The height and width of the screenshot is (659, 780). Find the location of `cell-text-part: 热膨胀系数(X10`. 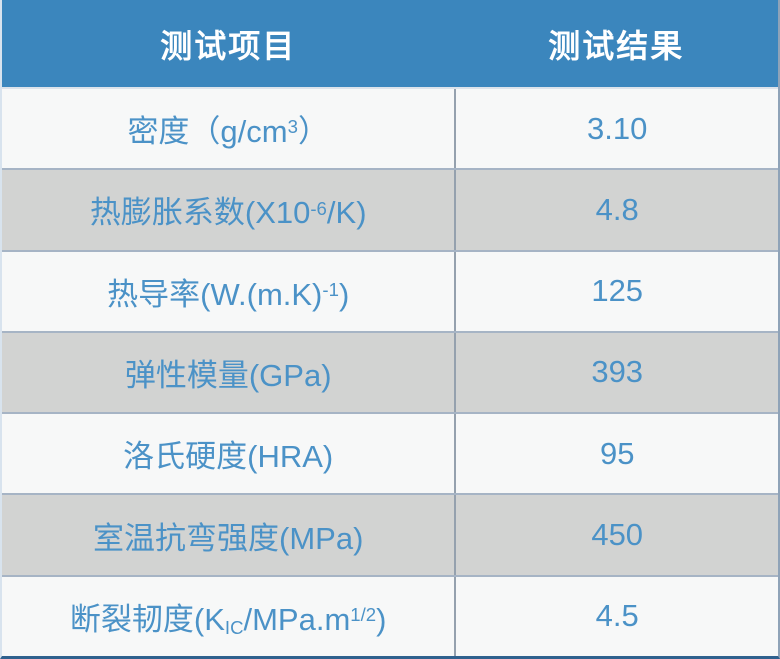

cell-text-part: 热膨胀系数(X10 is located at coordinates (200, 213).